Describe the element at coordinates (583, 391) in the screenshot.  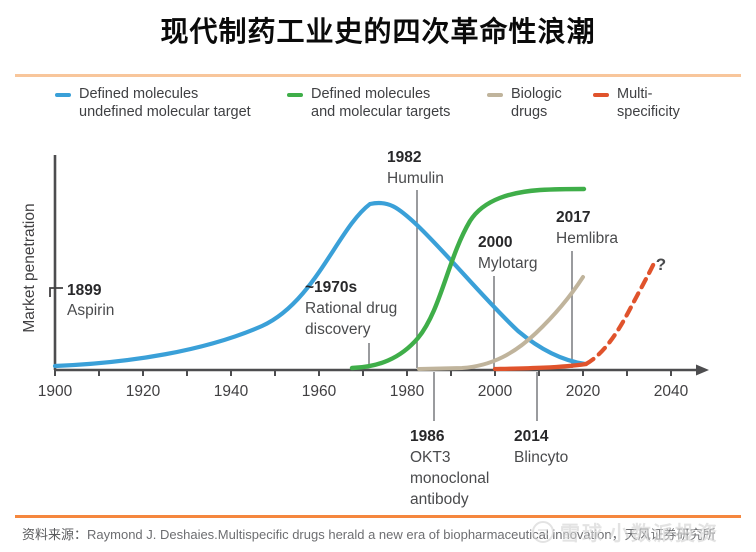
I see `x-tick-2020: 2020` at that location.